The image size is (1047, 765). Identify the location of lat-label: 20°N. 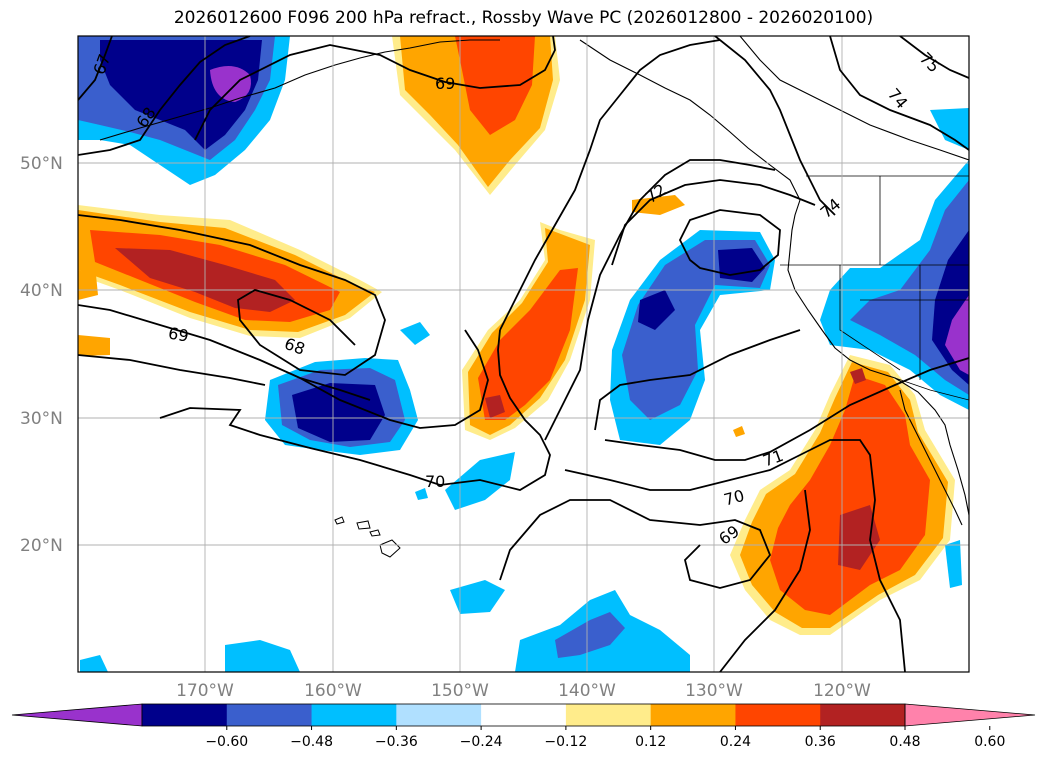
(41, 546).